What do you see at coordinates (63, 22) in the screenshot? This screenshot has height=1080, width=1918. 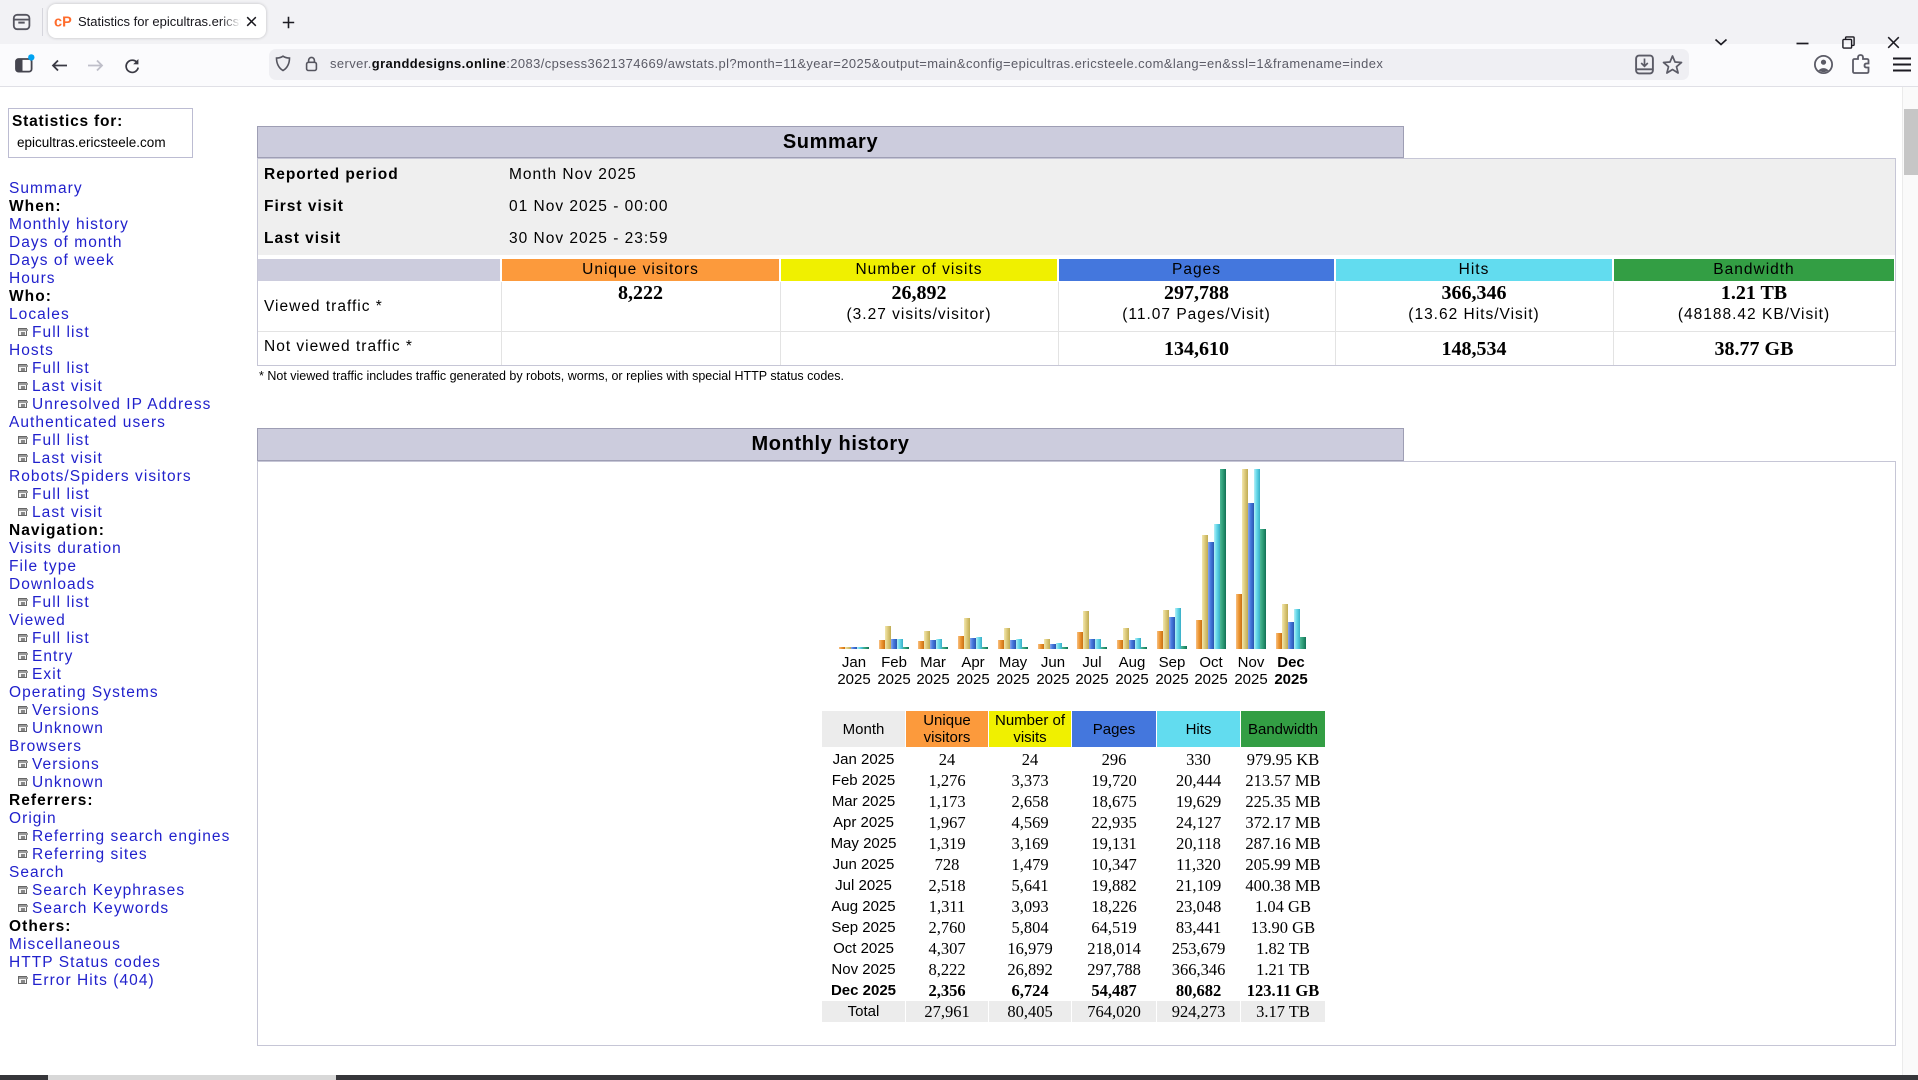 I see `svg-text: cP` at bounding box center [63, 22].